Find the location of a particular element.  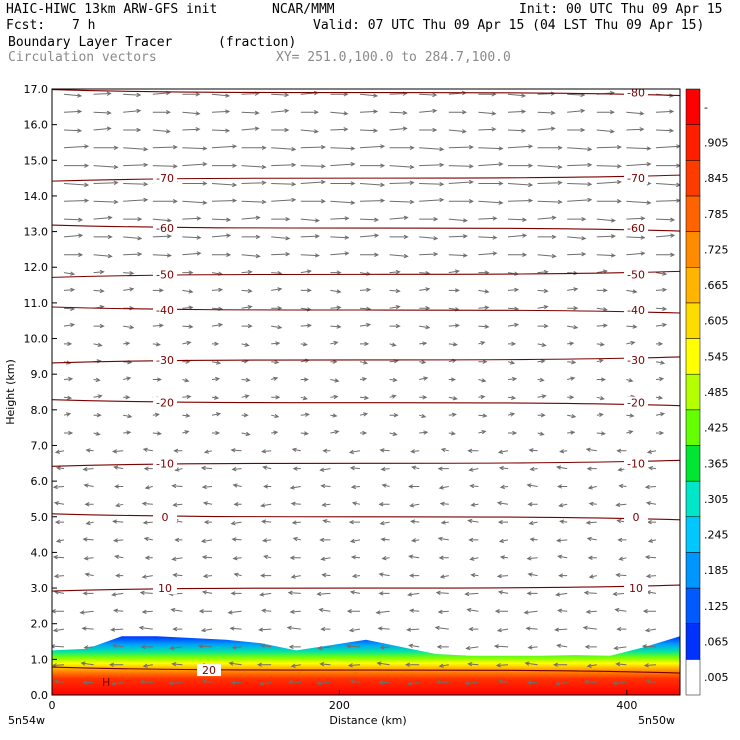

y-tick-label: 0.0 is located at coordinates (40, 695).